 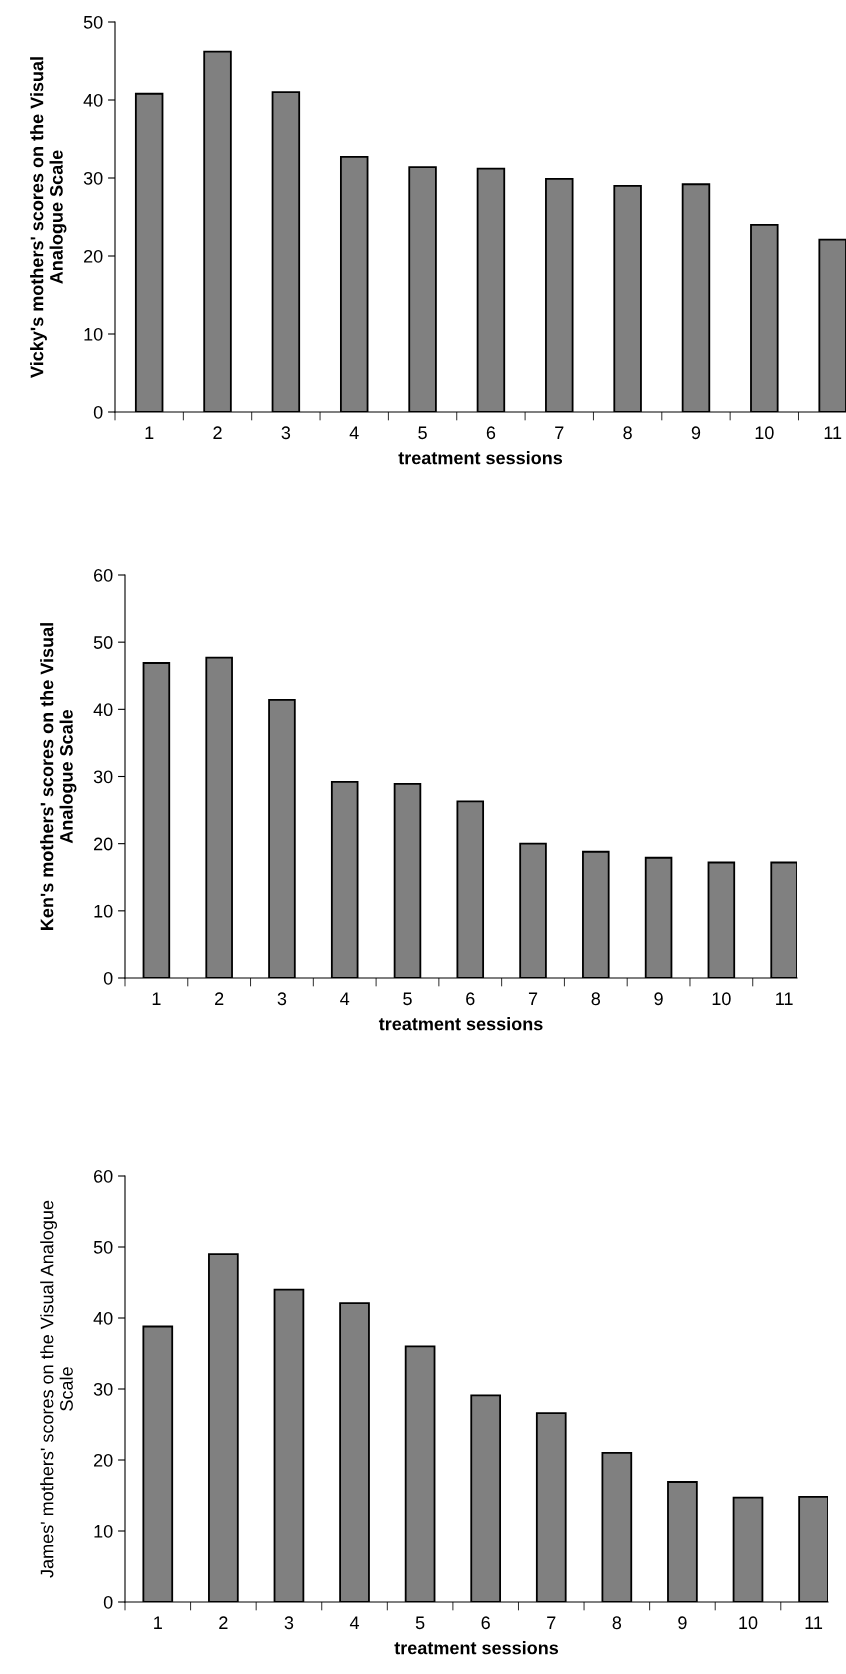 I want to click on y-axis-title: Ken's mothers' scores on the Visual Analogue Scale, so click(x=58, y=776).